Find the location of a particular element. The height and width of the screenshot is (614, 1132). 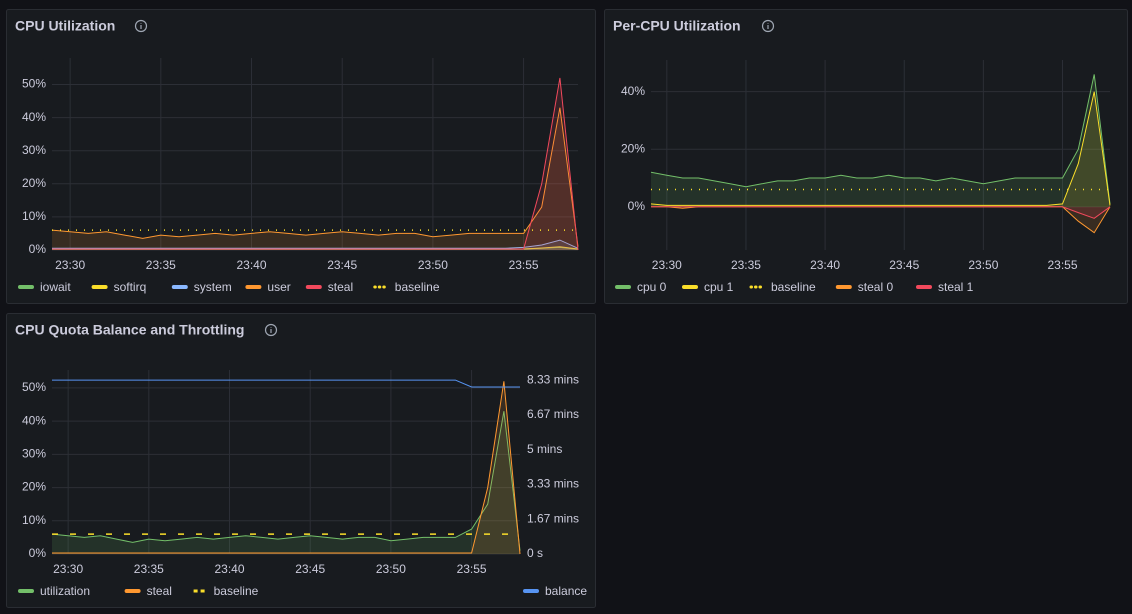

legend-label: steal 1 is located at coordinates (956, 287).